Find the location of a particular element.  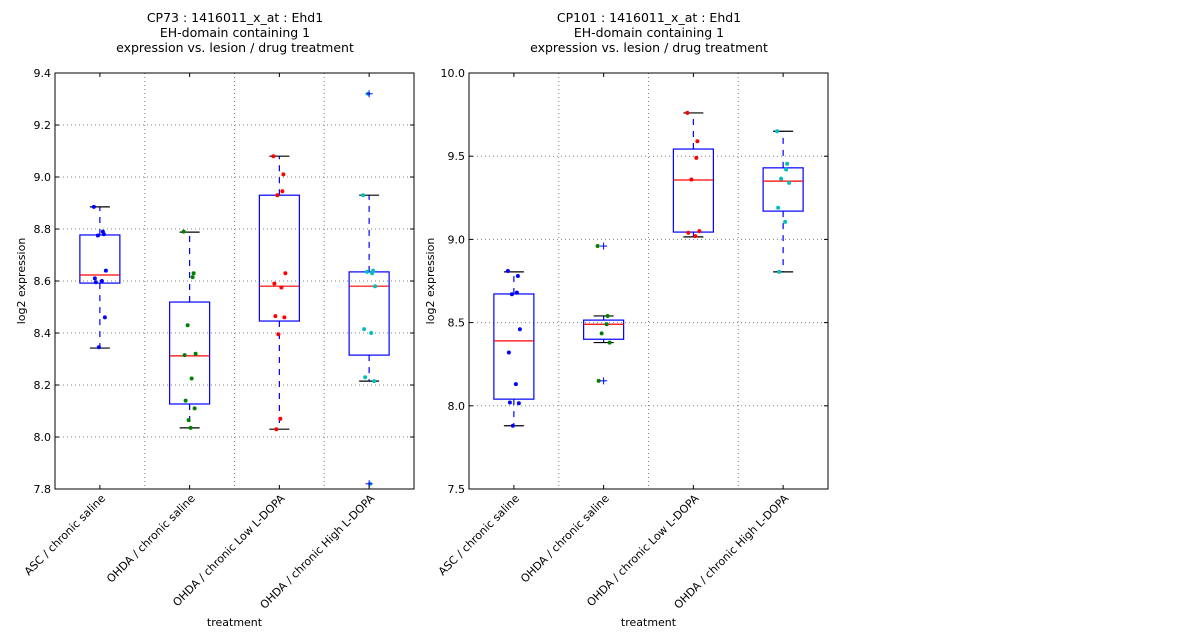

y-tick-label: 8.2 is located at coordinates (43, 385).